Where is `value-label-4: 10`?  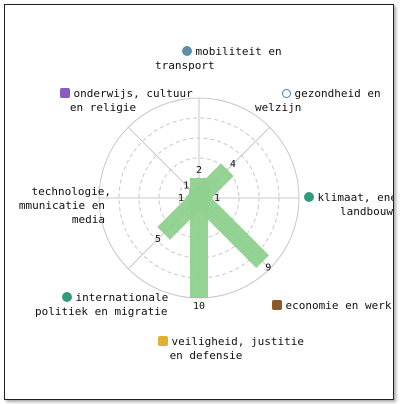
value-label-4: 10 is located at coordinates (199, 306).